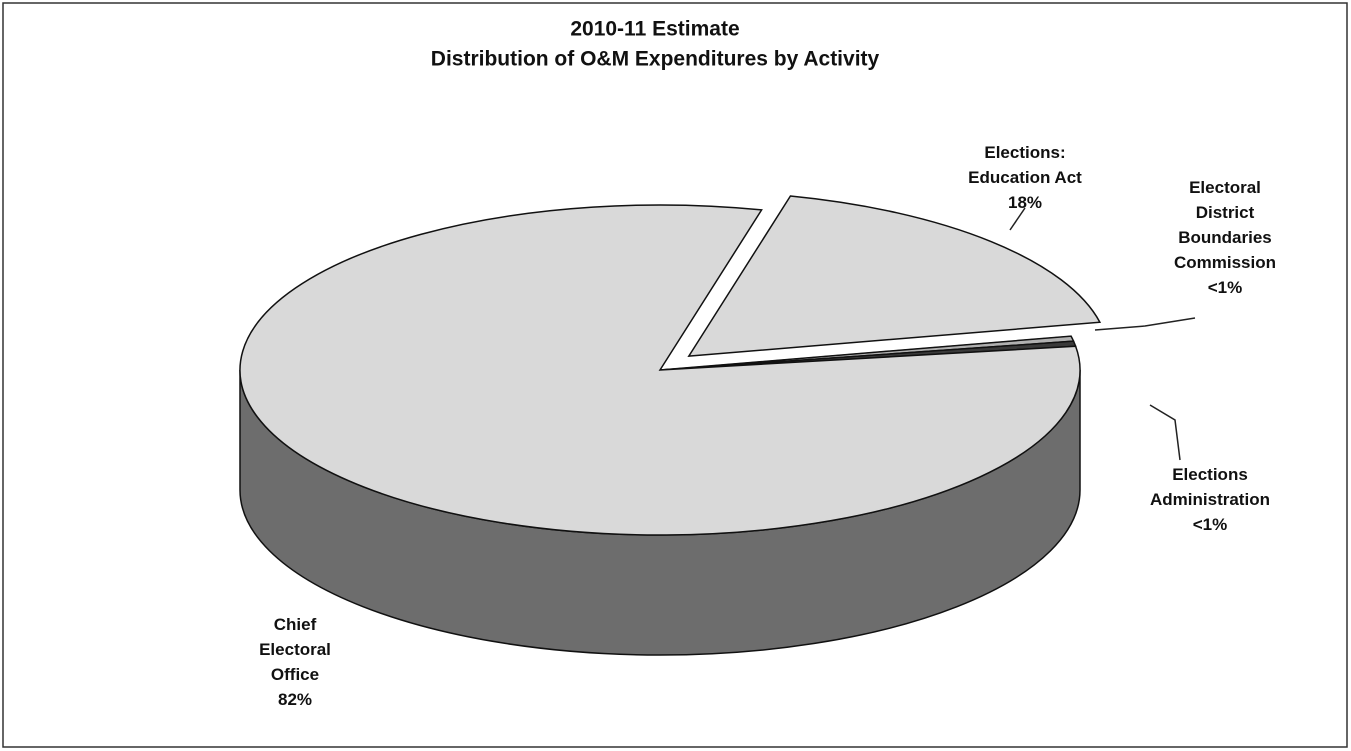 This screenshot has width=1351, height=751. Describe the element at coordinates (1025, 165) in the screenshot. I see `label-name: Elections: Education Act` at that location.